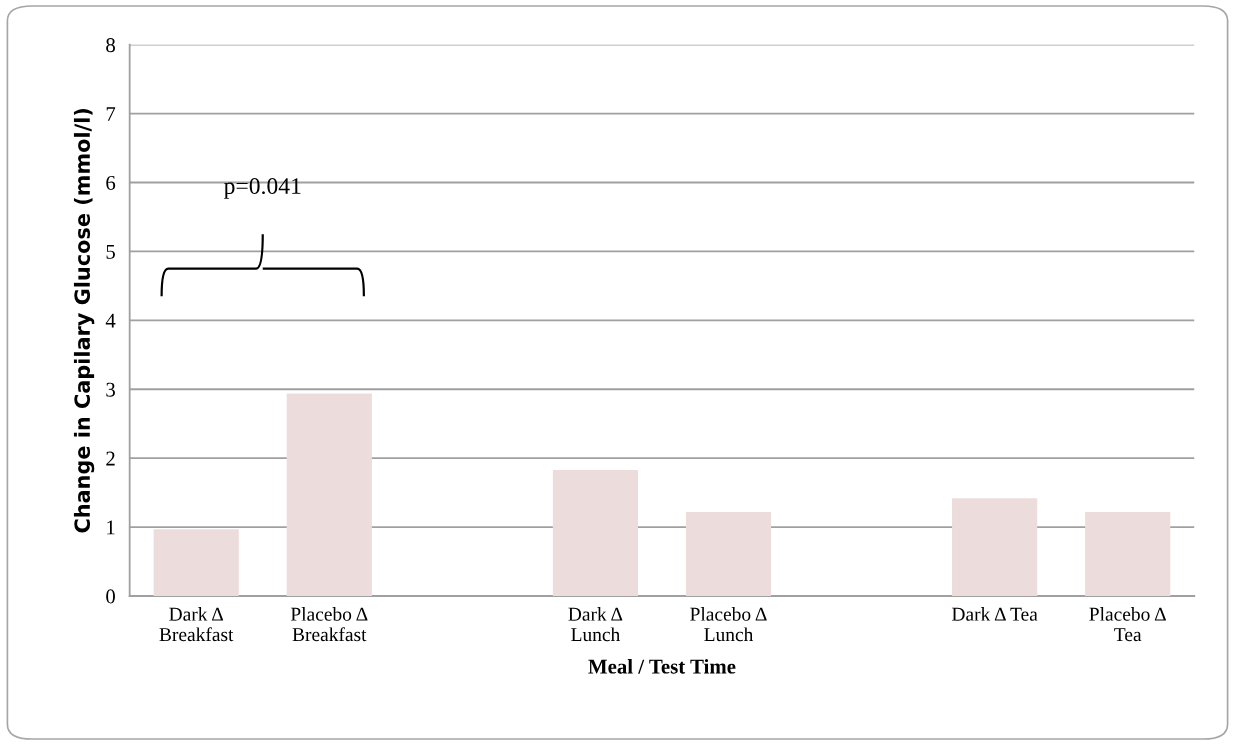  I want to click on y-tick-label: 5, so click(110, 252).